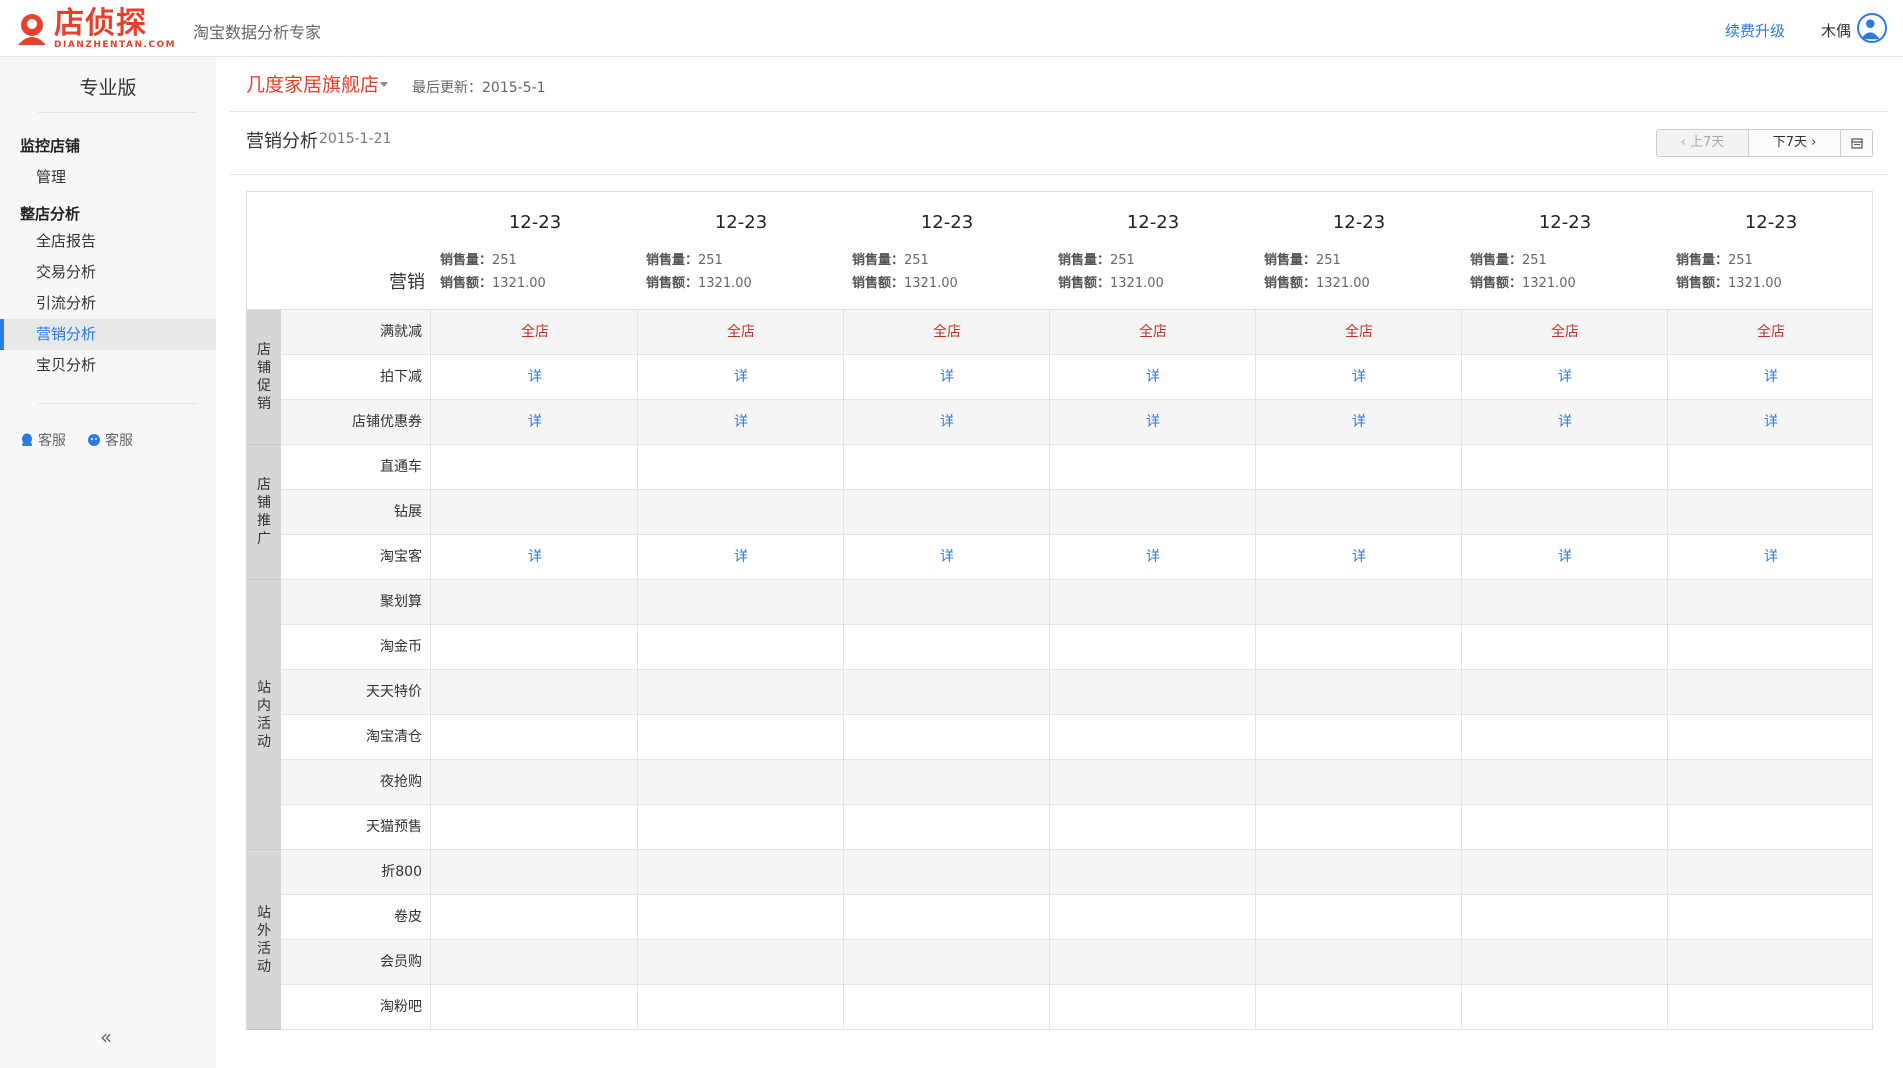 The width and height of the screenshot is (1903, 1068). Describe the element at coordinates (66, 272) in the screenshot. I see `sidebar-item-trade-analysis: 交易分析` at that location.